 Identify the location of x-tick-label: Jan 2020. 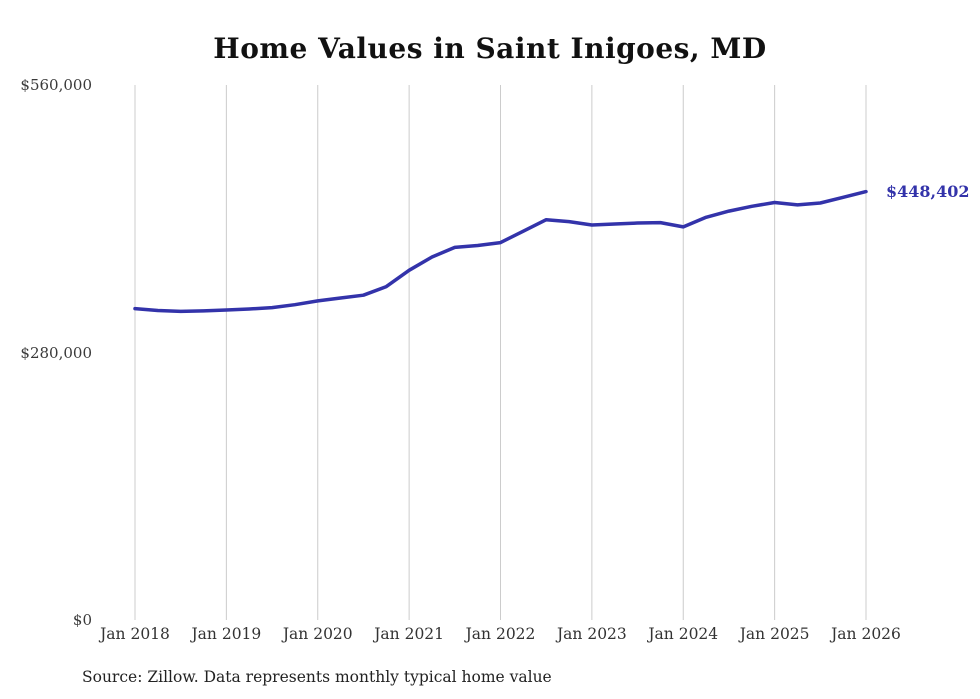
(317, 634).